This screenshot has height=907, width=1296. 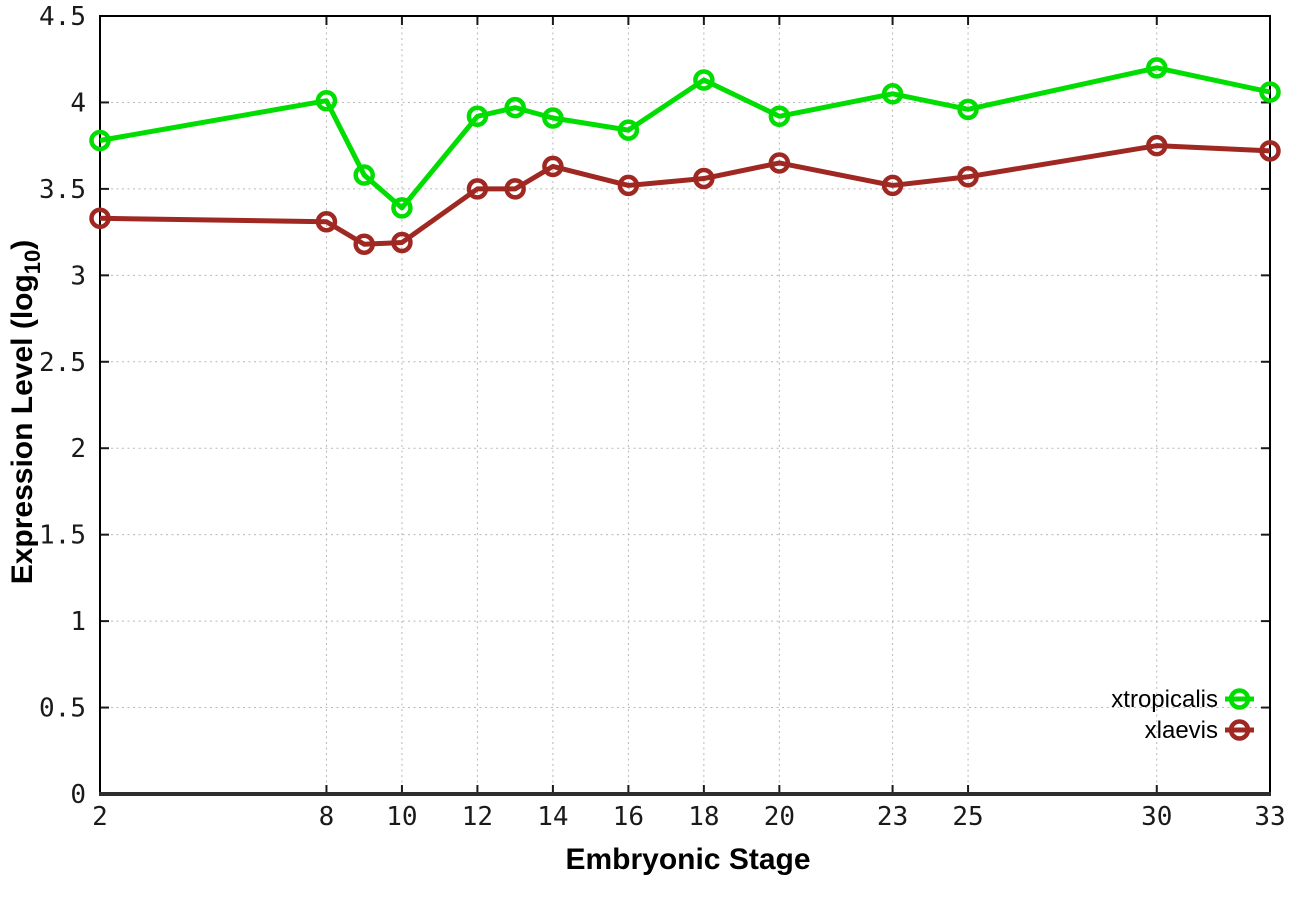 I want to click on x-tick-label: 2, so click(x=100, y=817).